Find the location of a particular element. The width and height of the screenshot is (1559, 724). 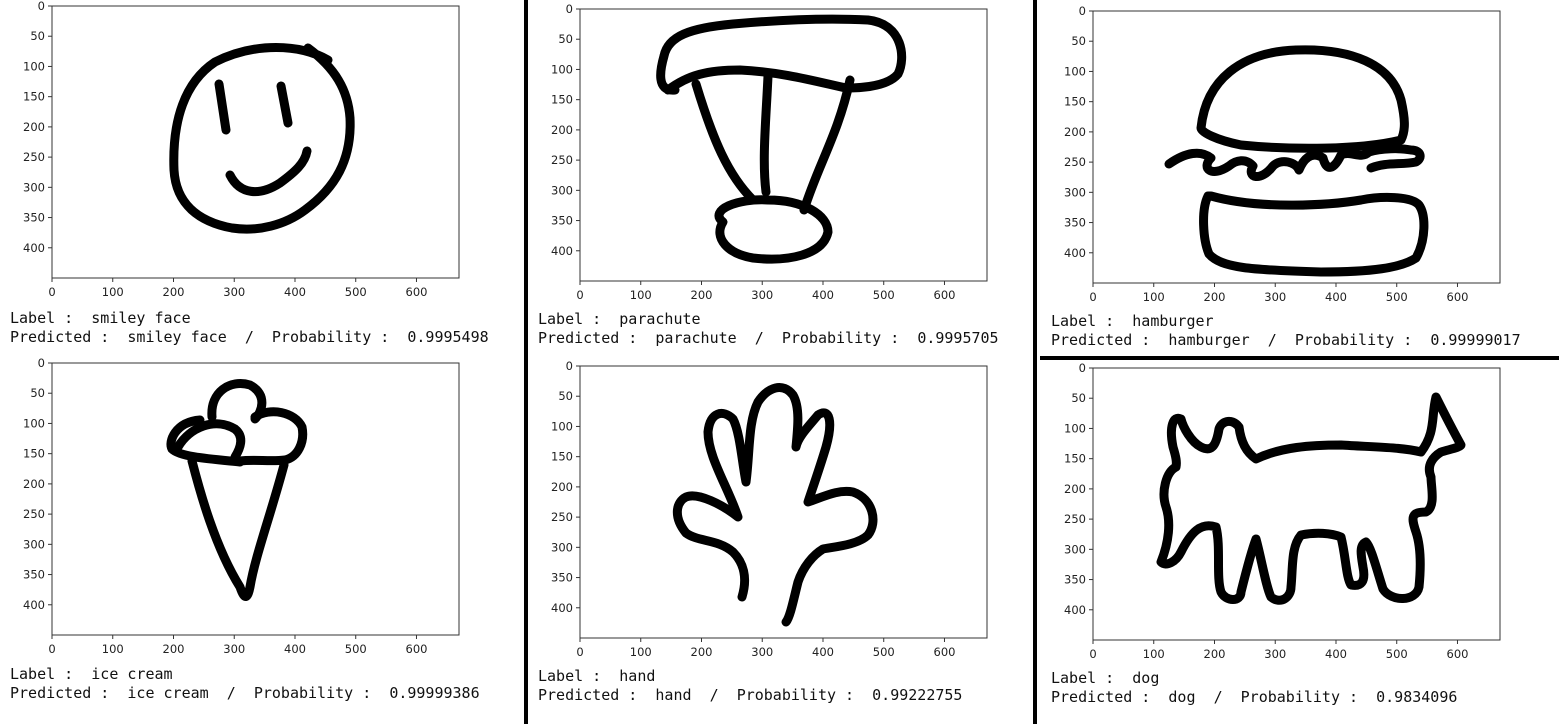

ice-cream-drawing is located at coordinates (237, 490).